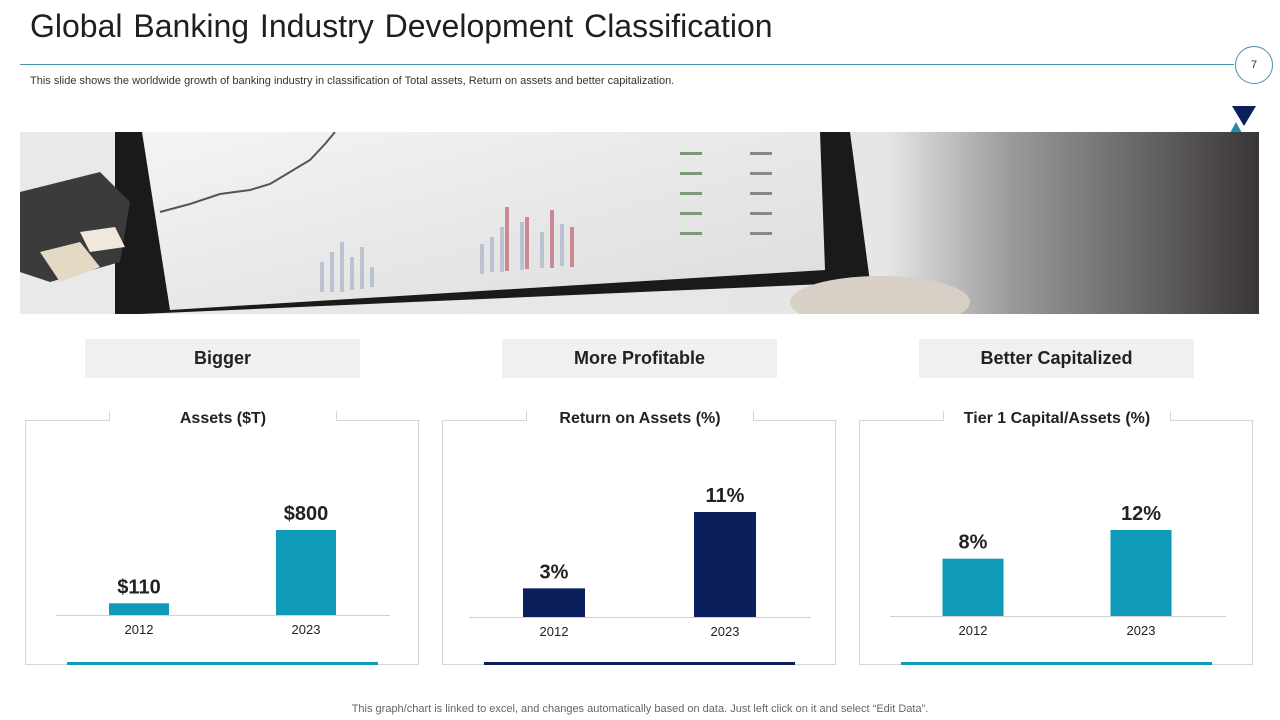 The height and width of the screenshot is (720, 1280). Describe the element at coordinates (1056, 358) in the screenshot. I see `category-better-capitalized: Better Capitalized` at that location.